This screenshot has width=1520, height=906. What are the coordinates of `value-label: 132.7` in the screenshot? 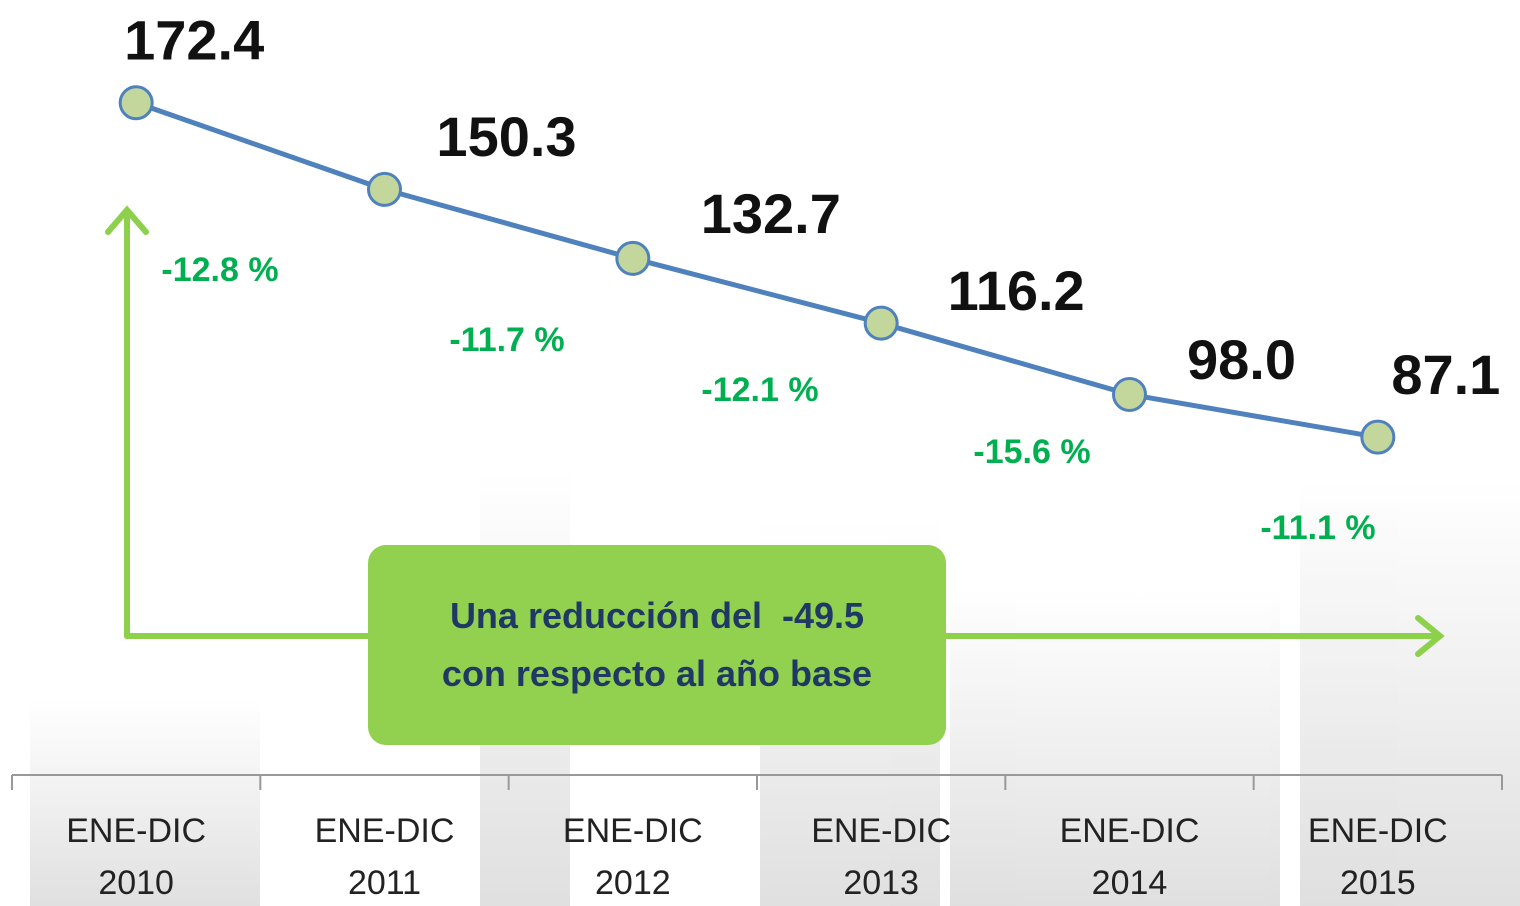 It's located at (771, 213).